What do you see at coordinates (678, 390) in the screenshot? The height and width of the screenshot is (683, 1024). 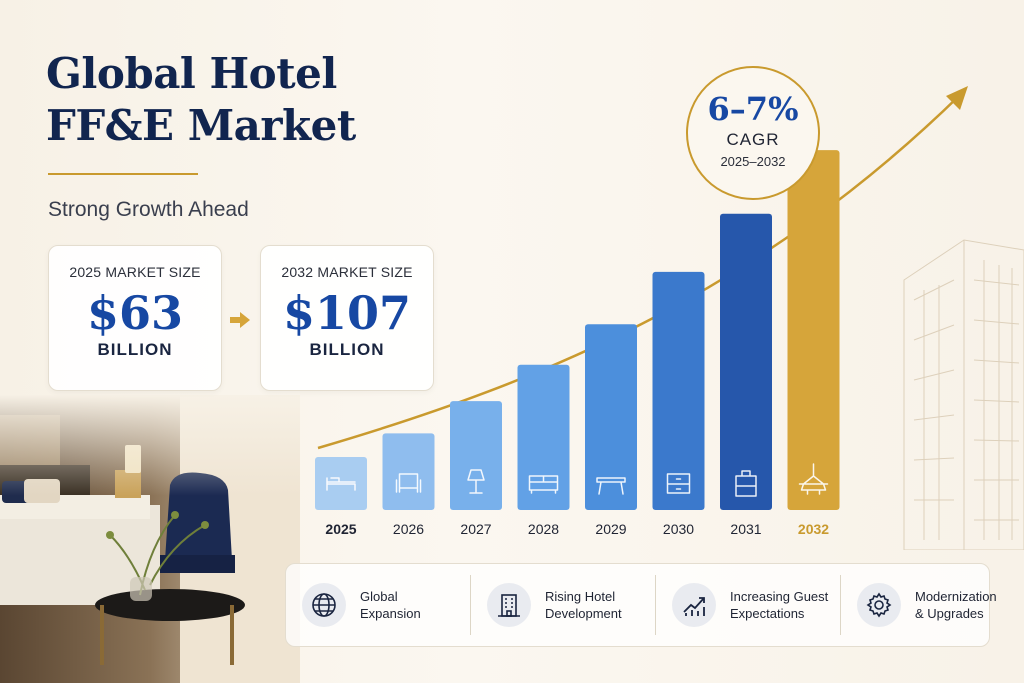 I see `bar-2030` at bounding box center [678, 390].